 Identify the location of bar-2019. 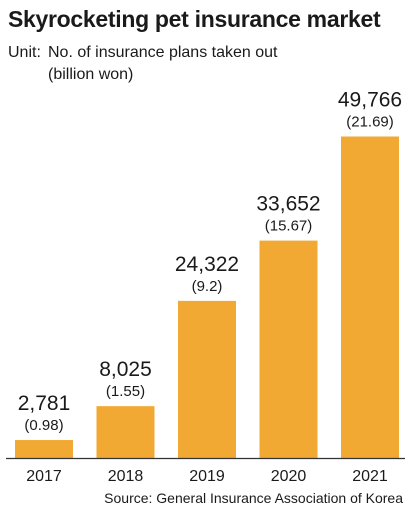
(207, 379).